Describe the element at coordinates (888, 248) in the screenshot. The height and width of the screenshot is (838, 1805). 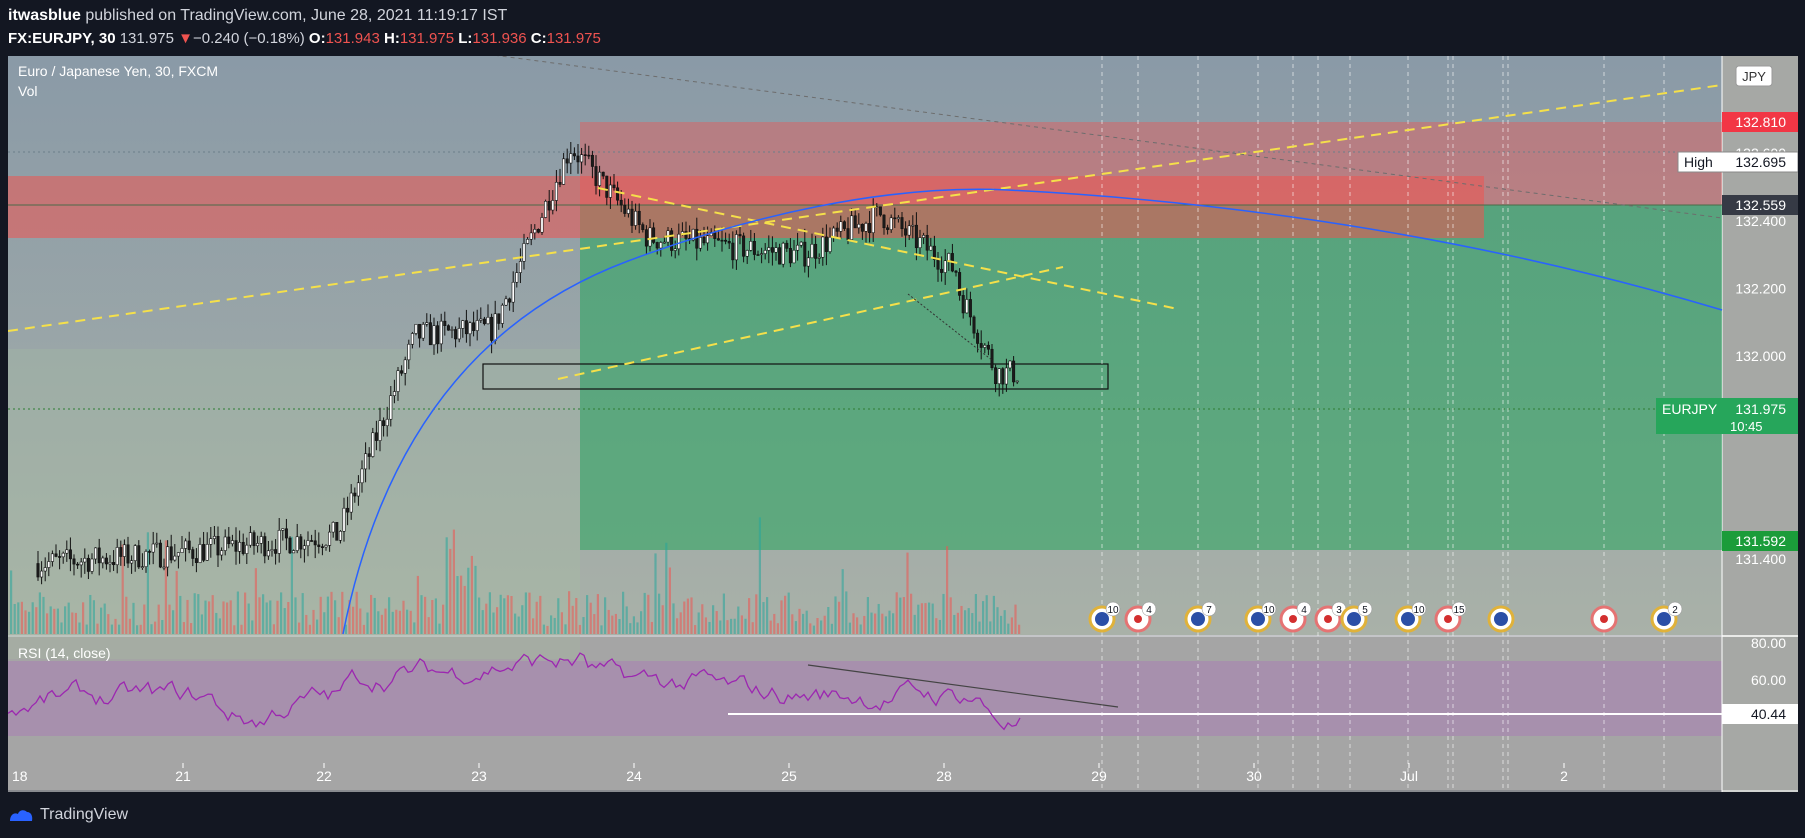
I see `falling-trendline` at that location.